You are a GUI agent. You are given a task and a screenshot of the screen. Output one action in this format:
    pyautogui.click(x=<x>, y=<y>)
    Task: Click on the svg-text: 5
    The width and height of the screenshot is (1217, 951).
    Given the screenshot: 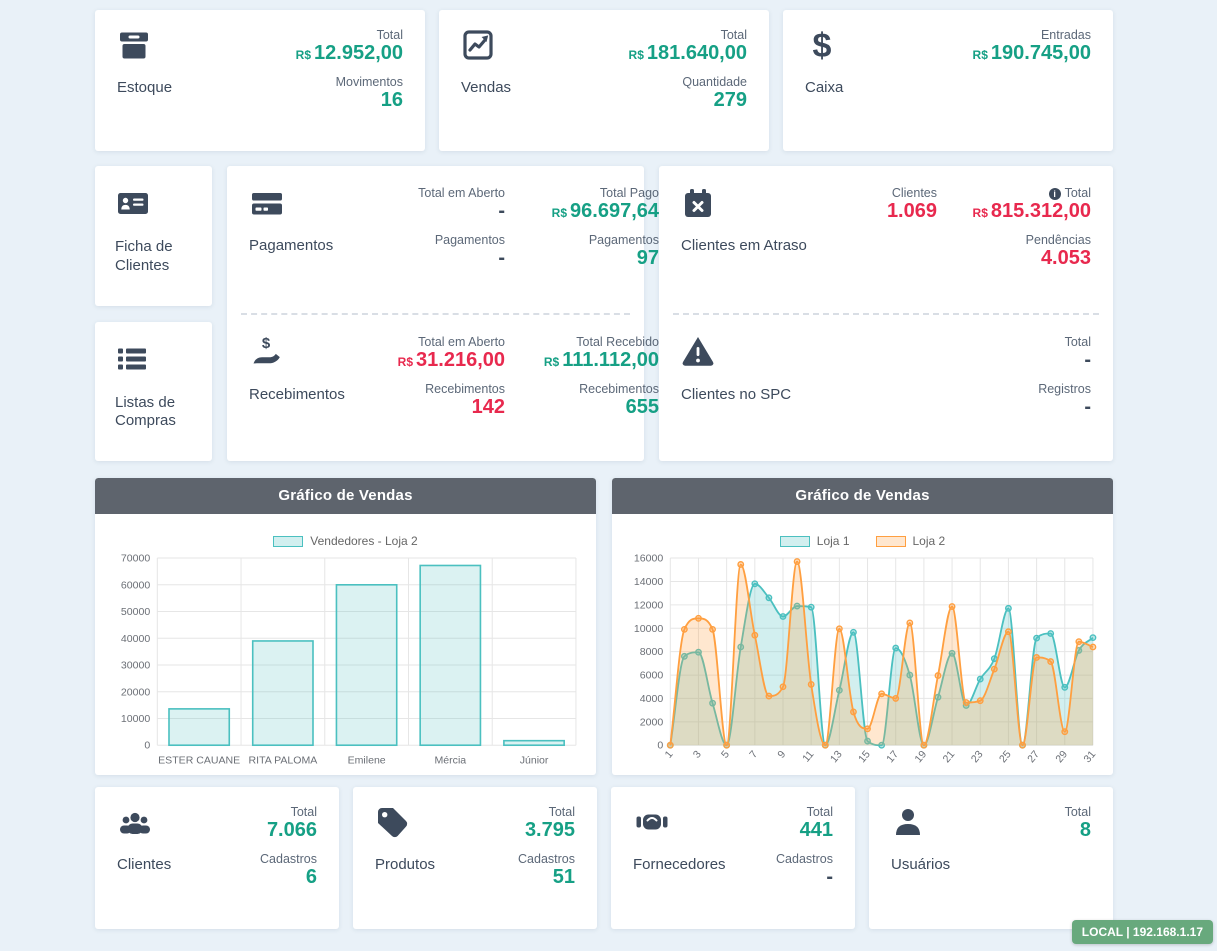 What is the action you would take?
    pyautogui.click(x=725, y=754)
    